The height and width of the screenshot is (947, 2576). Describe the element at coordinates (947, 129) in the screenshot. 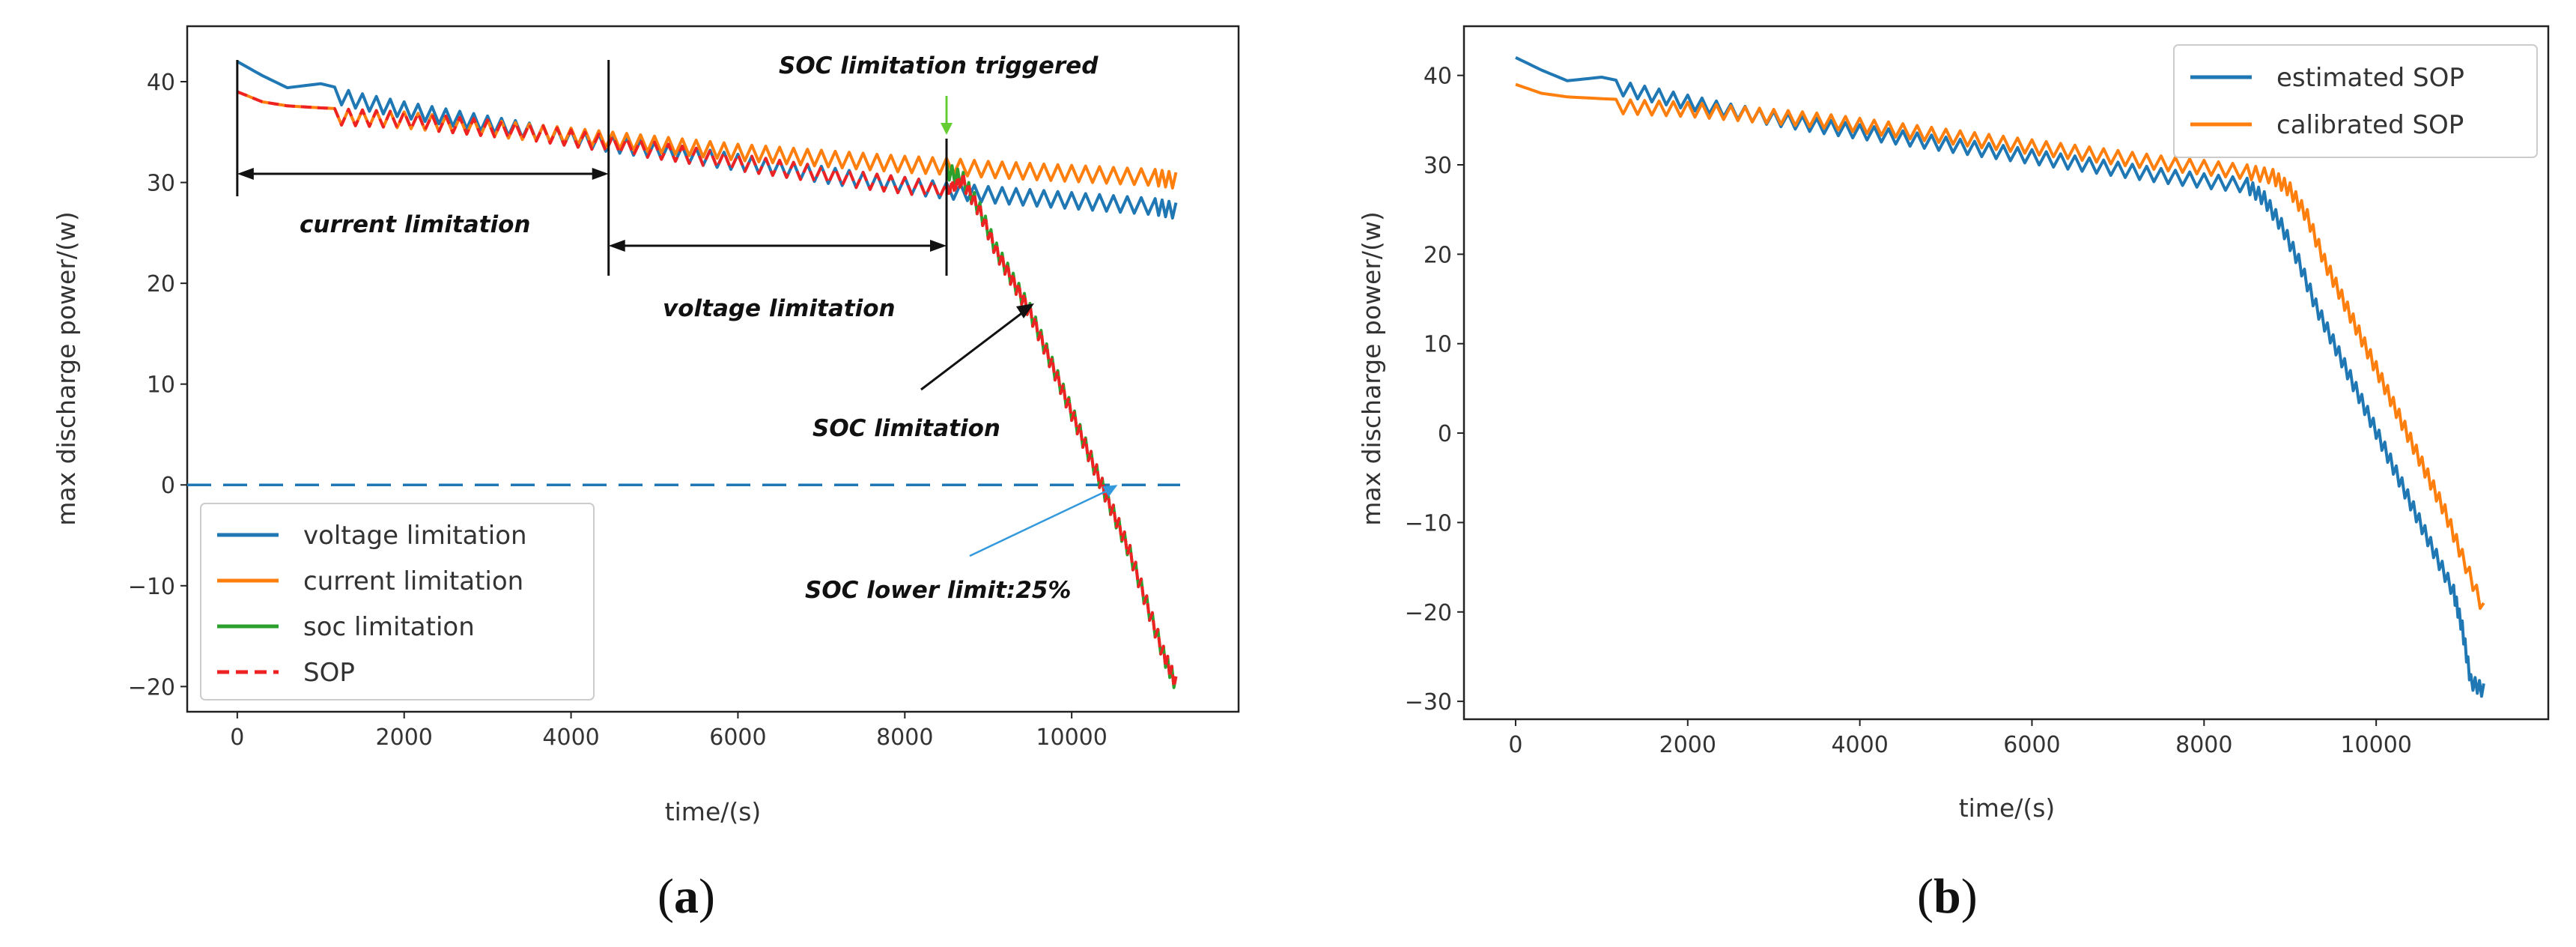

I see `arrow-soc-triggered-head` at that location.